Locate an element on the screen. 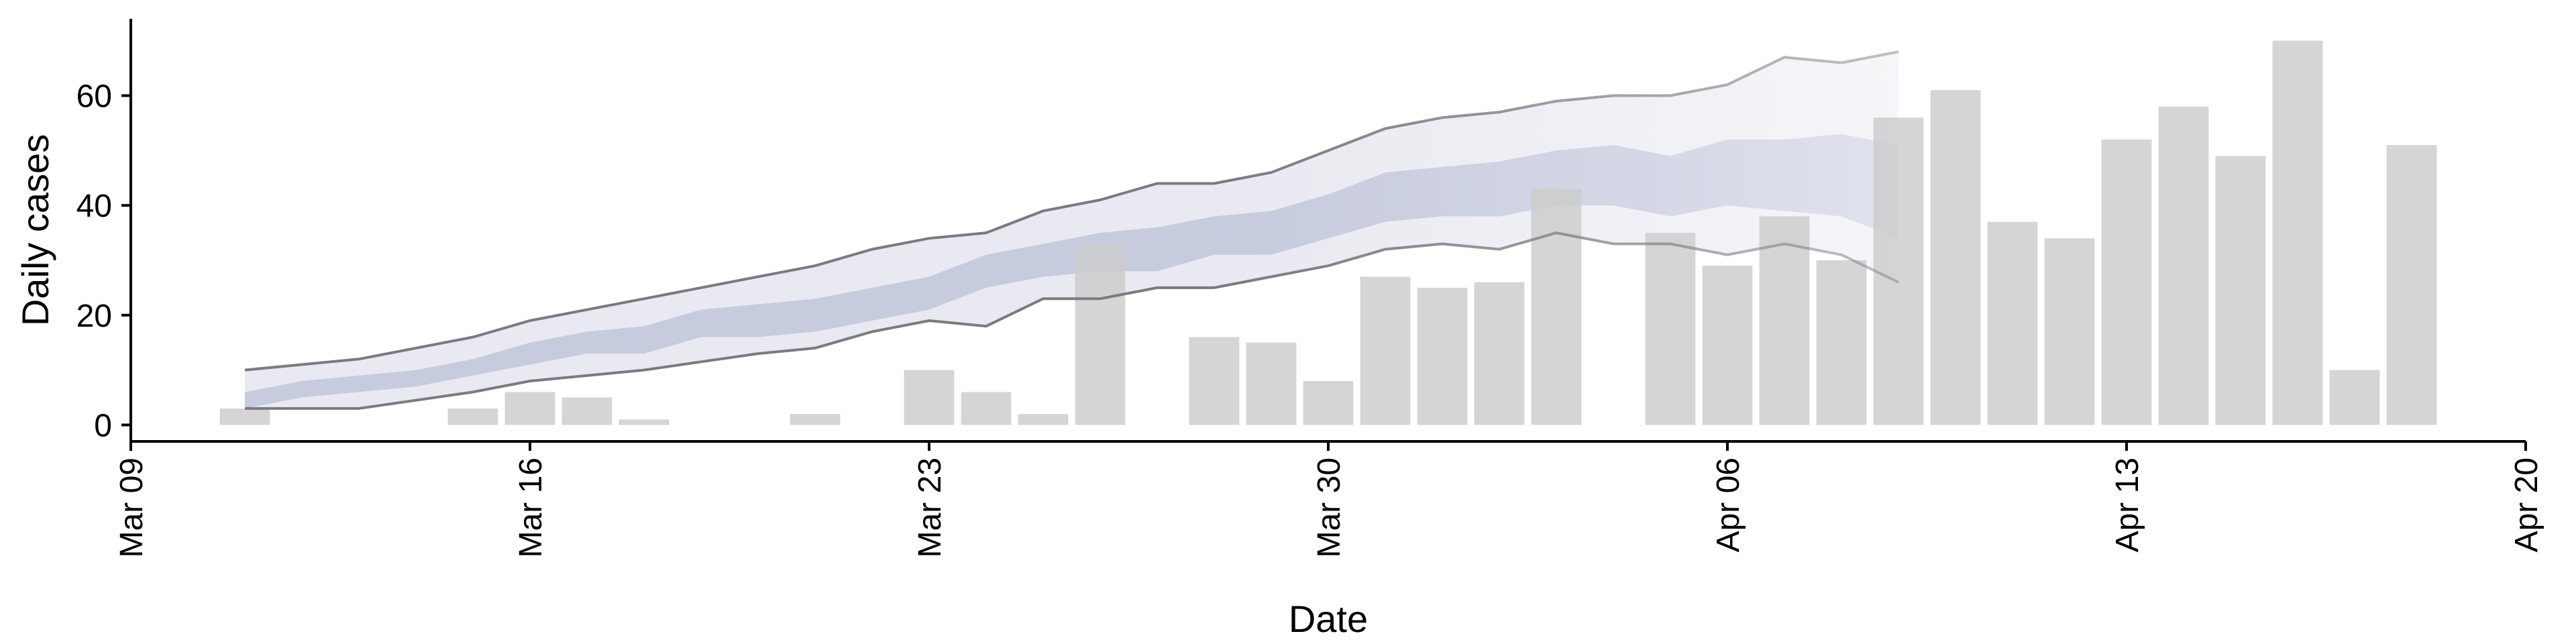 The width and height of the screenshot is (2576, 644). x-axis-title: Date is located at coordinates (1328, 619).